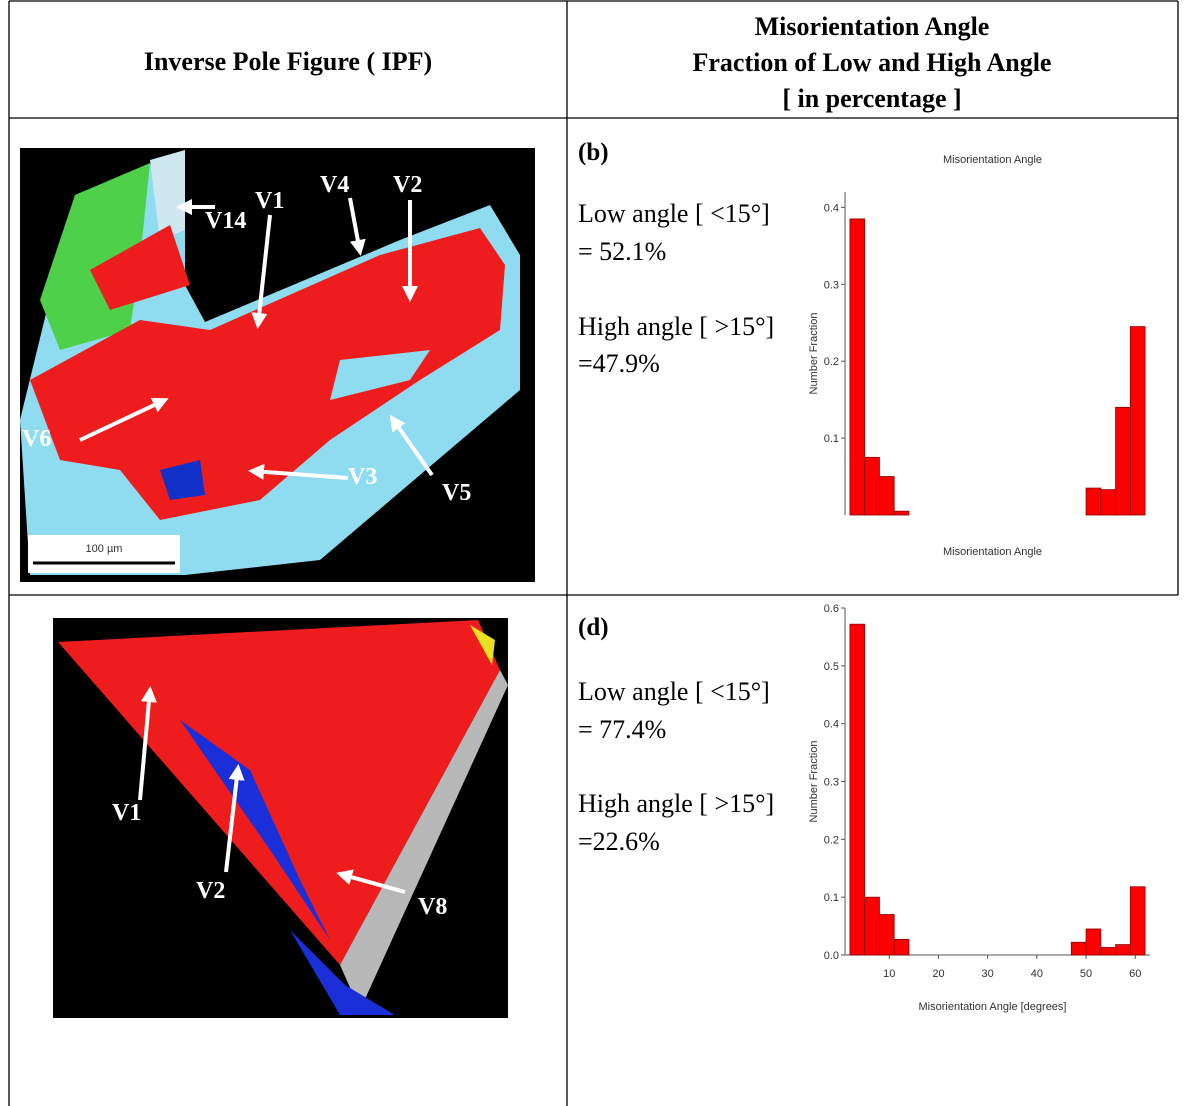 Image resolution: width=1187 pixels, height=1106 pixels. Describe the element at coordinates (456, 493) in the screenshot. I see `image-label: V5` at that location.